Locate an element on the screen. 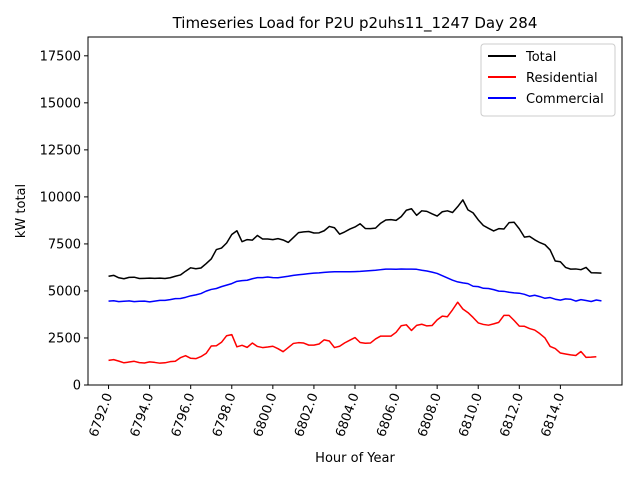 Image resolution: width=640 pixels, height=480 pixels. legend-label-residential: Residential is located at coordinates (562, 78).